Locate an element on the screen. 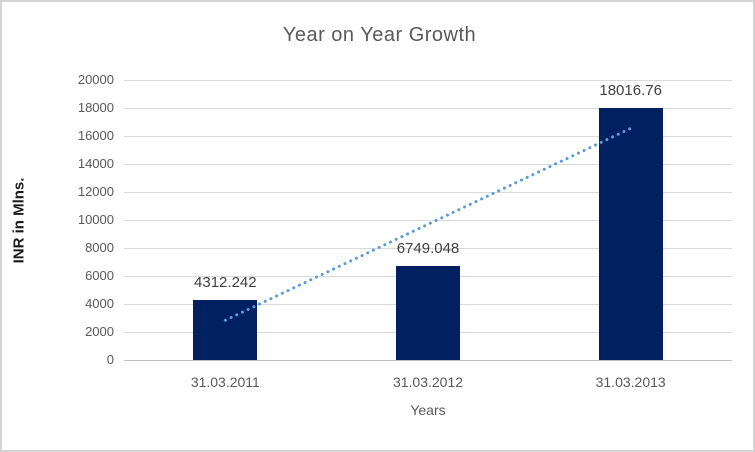 The width and height of the screenshot is (755, 452). y-axis-title: INR in Mlns. is located at coordinates (19, 220).